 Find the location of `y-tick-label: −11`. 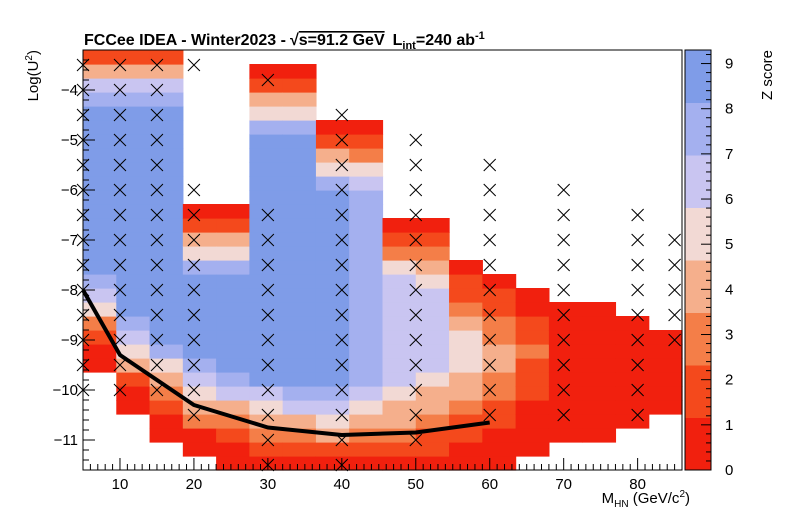

y-tick-label: −11 is located at coordinates (66, 440).